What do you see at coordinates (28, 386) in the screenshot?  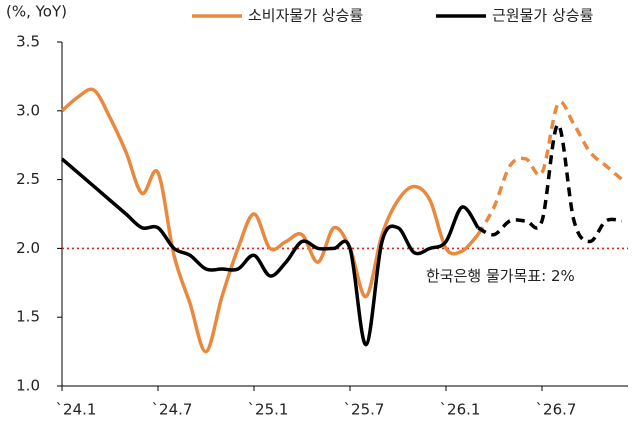 I see `y-tick-label: 1.0` at bounding box center [28, 386].